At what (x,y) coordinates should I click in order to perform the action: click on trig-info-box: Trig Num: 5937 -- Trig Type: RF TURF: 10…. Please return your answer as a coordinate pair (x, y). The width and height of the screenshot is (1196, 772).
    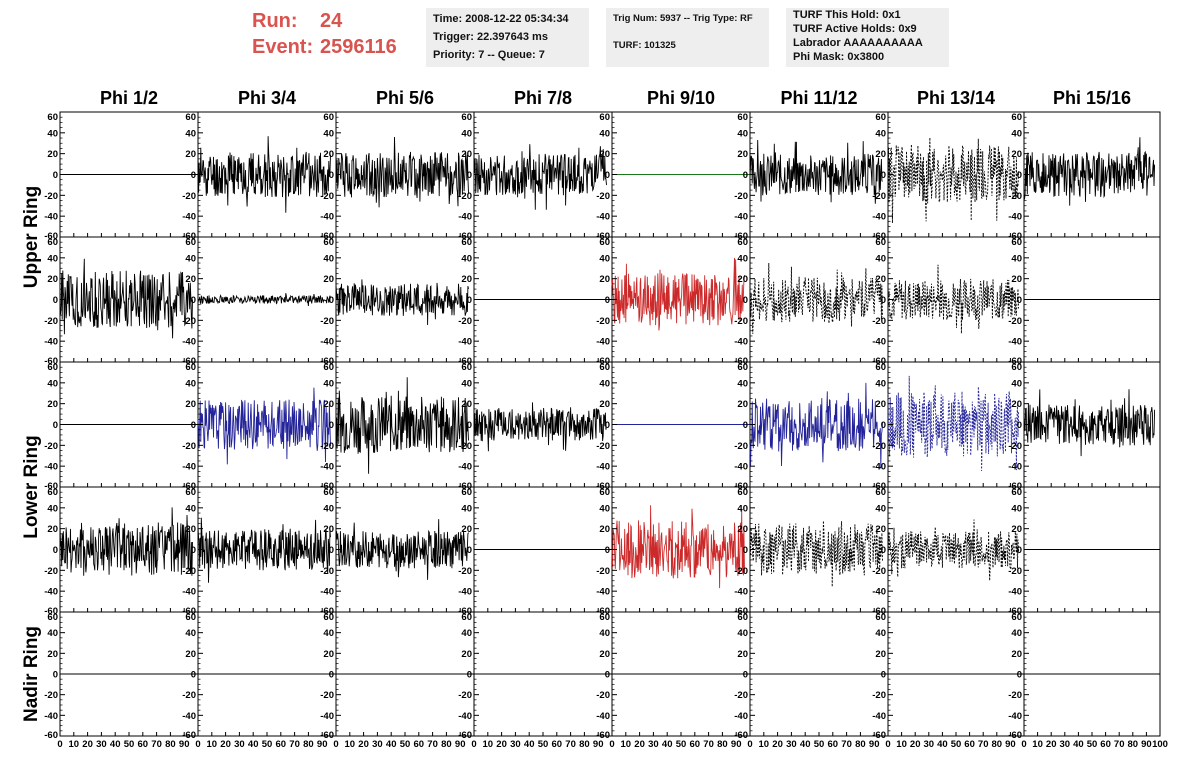
    Looking at the image, I should click on (687, 37).